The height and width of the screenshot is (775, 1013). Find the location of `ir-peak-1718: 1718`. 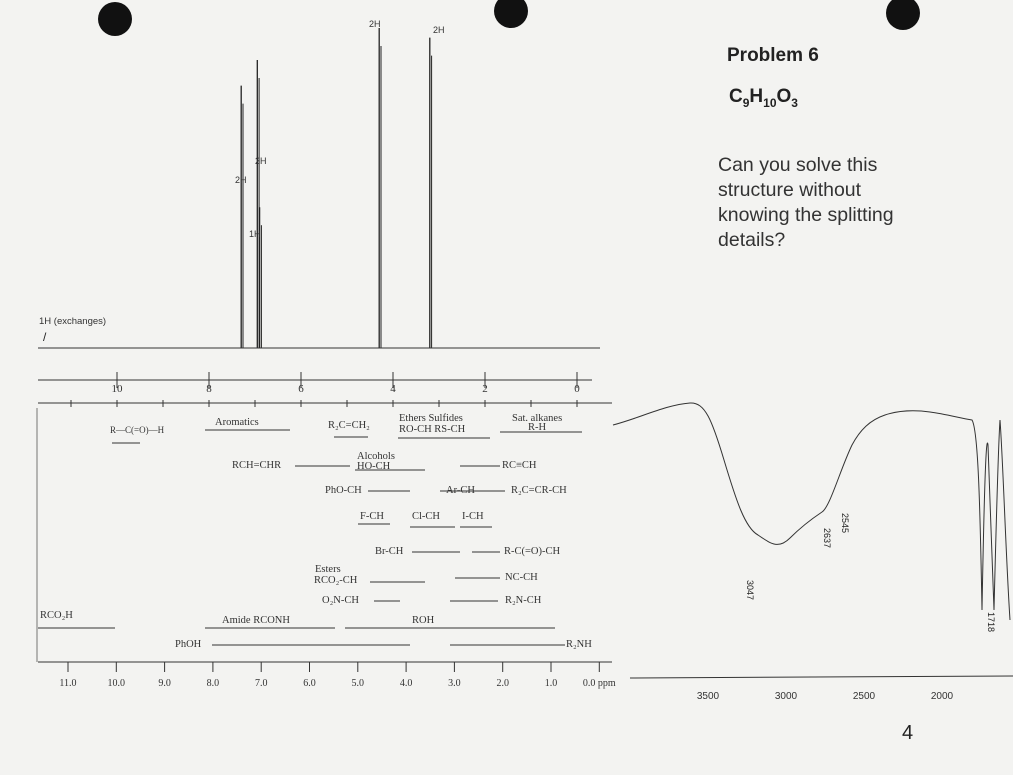

ir-peak-1718: 1718 is located at coordinates (991, 622).